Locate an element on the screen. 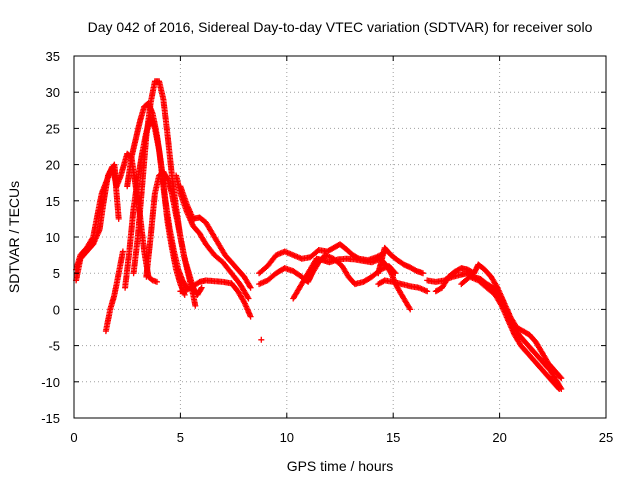 The height and width of the screenshot is (480, 640). x-tick-label: 10 is located at coordinates (287, 437).